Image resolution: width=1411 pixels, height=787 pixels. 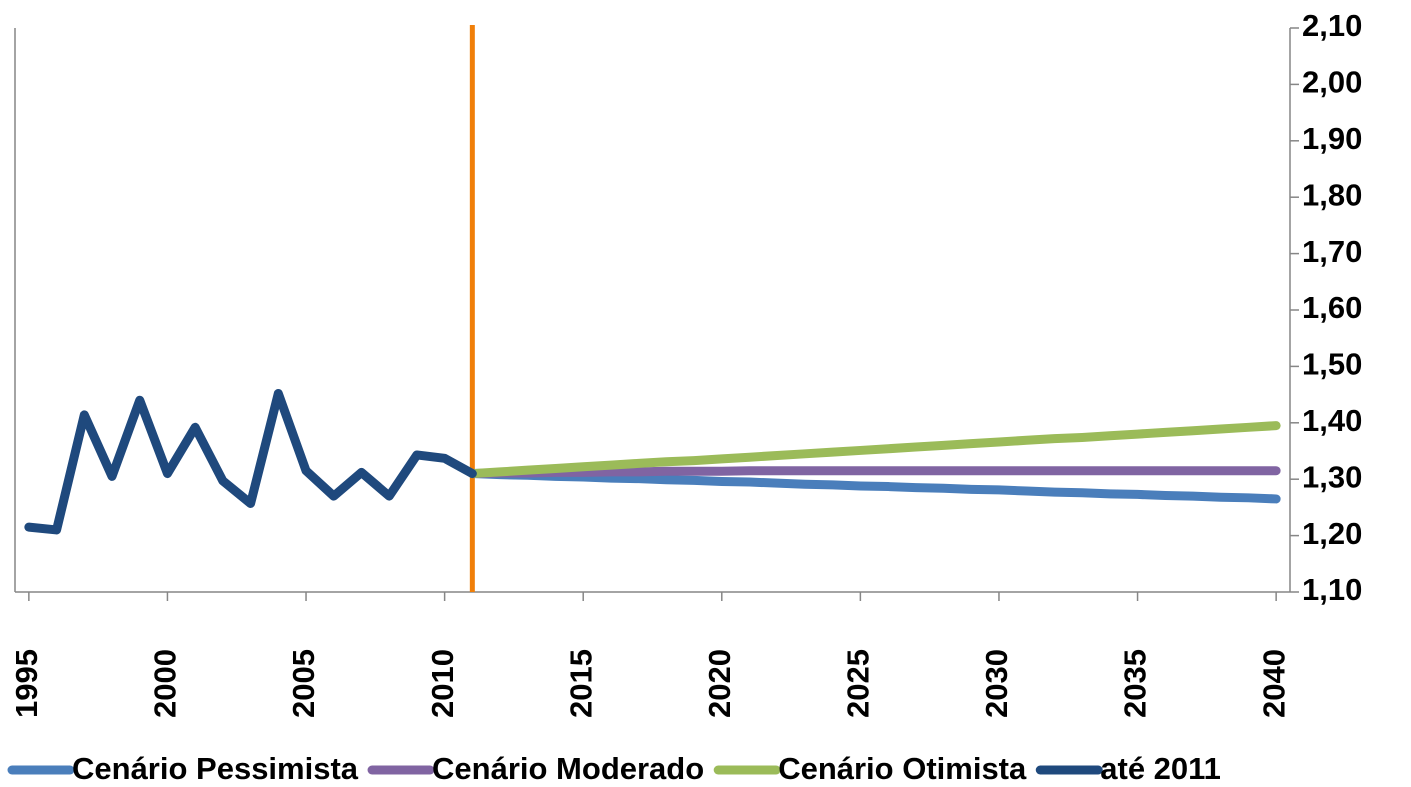 What do you see at coordinates (1332, 476) in the screenshot?
I see `y-tick-label: 1,30` at bounding box center [1332, 476].